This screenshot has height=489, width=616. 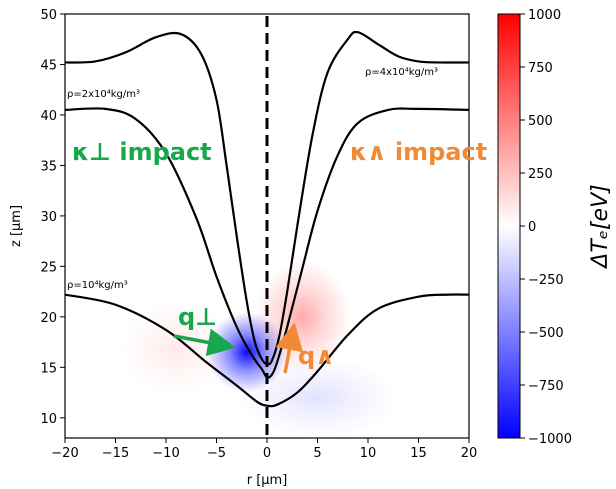 I want to click on x-tick-label: 10, so click(x=368, y=453).